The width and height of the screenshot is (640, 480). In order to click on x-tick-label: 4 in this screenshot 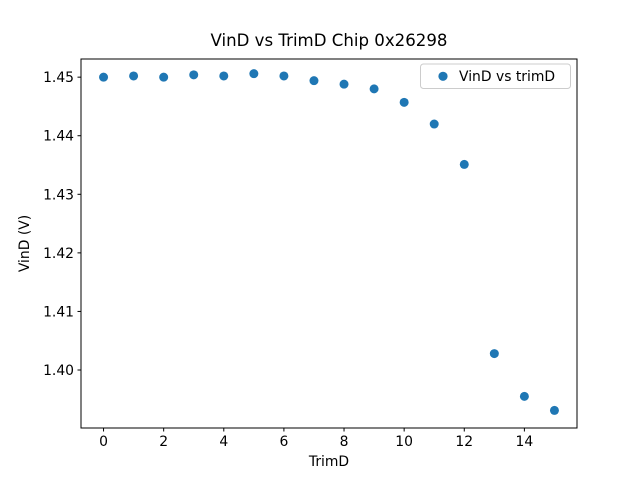, I will do `click(223, 442)`.